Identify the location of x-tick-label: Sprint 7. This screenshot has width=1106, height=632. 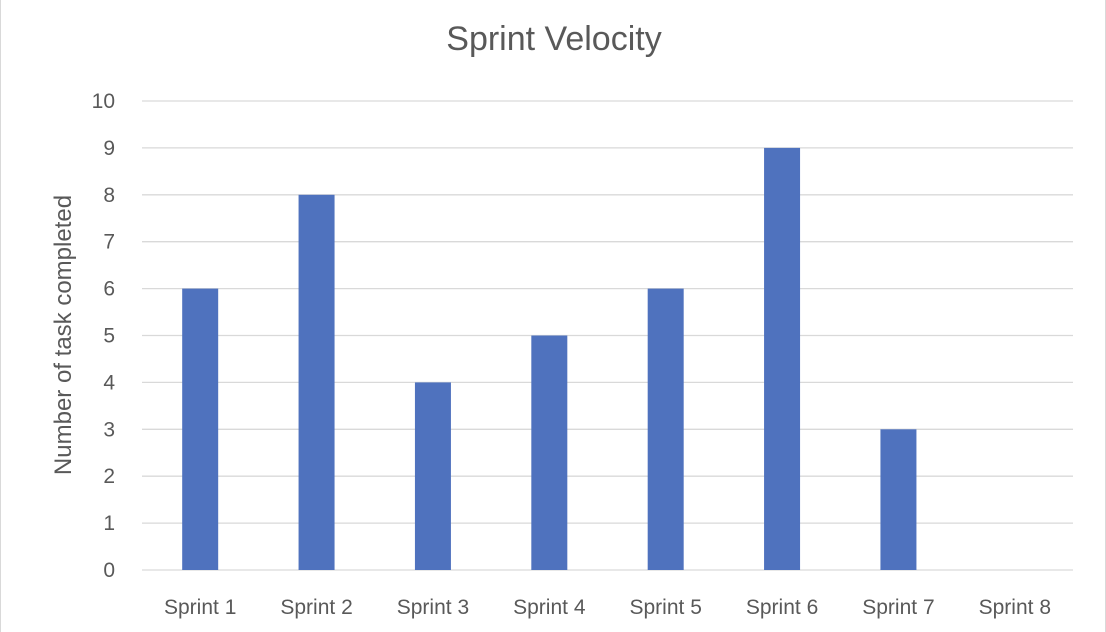
(898, 607).